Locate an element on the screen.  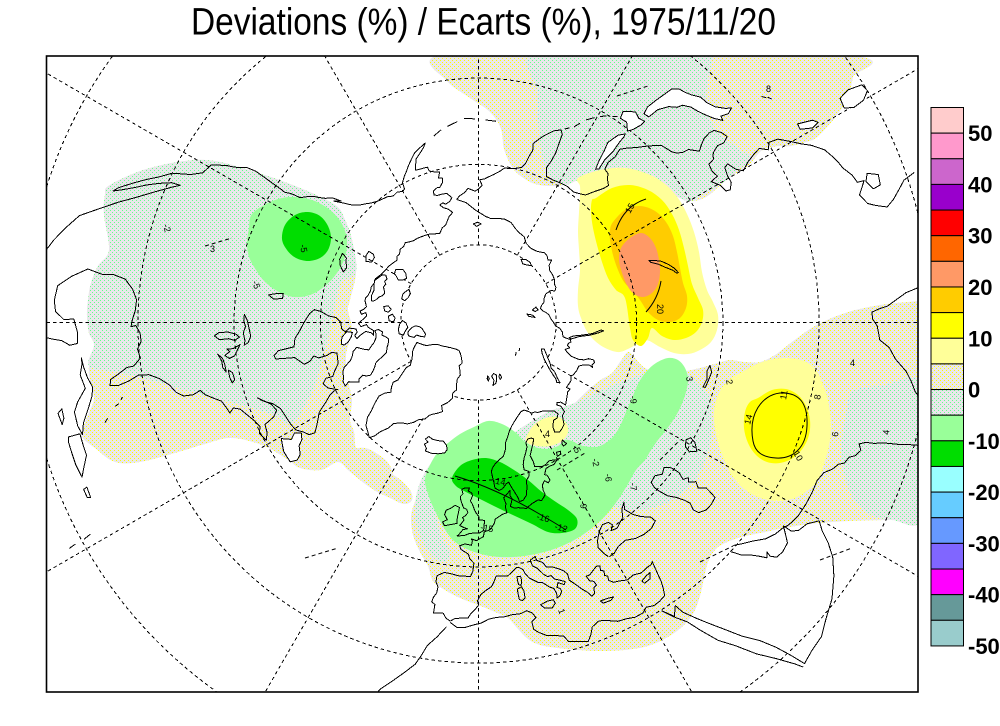
svg-text: 30 is located at coordinates (980, 236).